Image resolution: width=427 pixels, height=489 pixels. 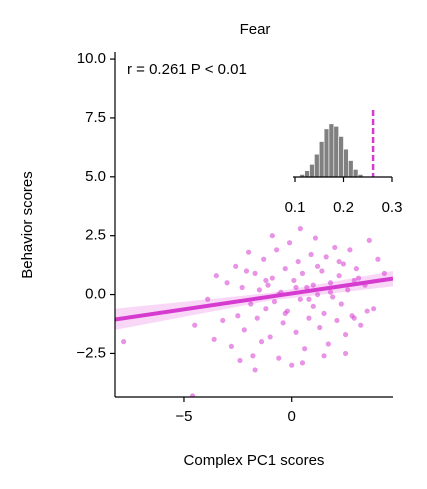 What do you see at coordinates (392, 207) in the screenshot?
I see `inset-x-tick-label: 0.3` at bounding box center [392, 207].